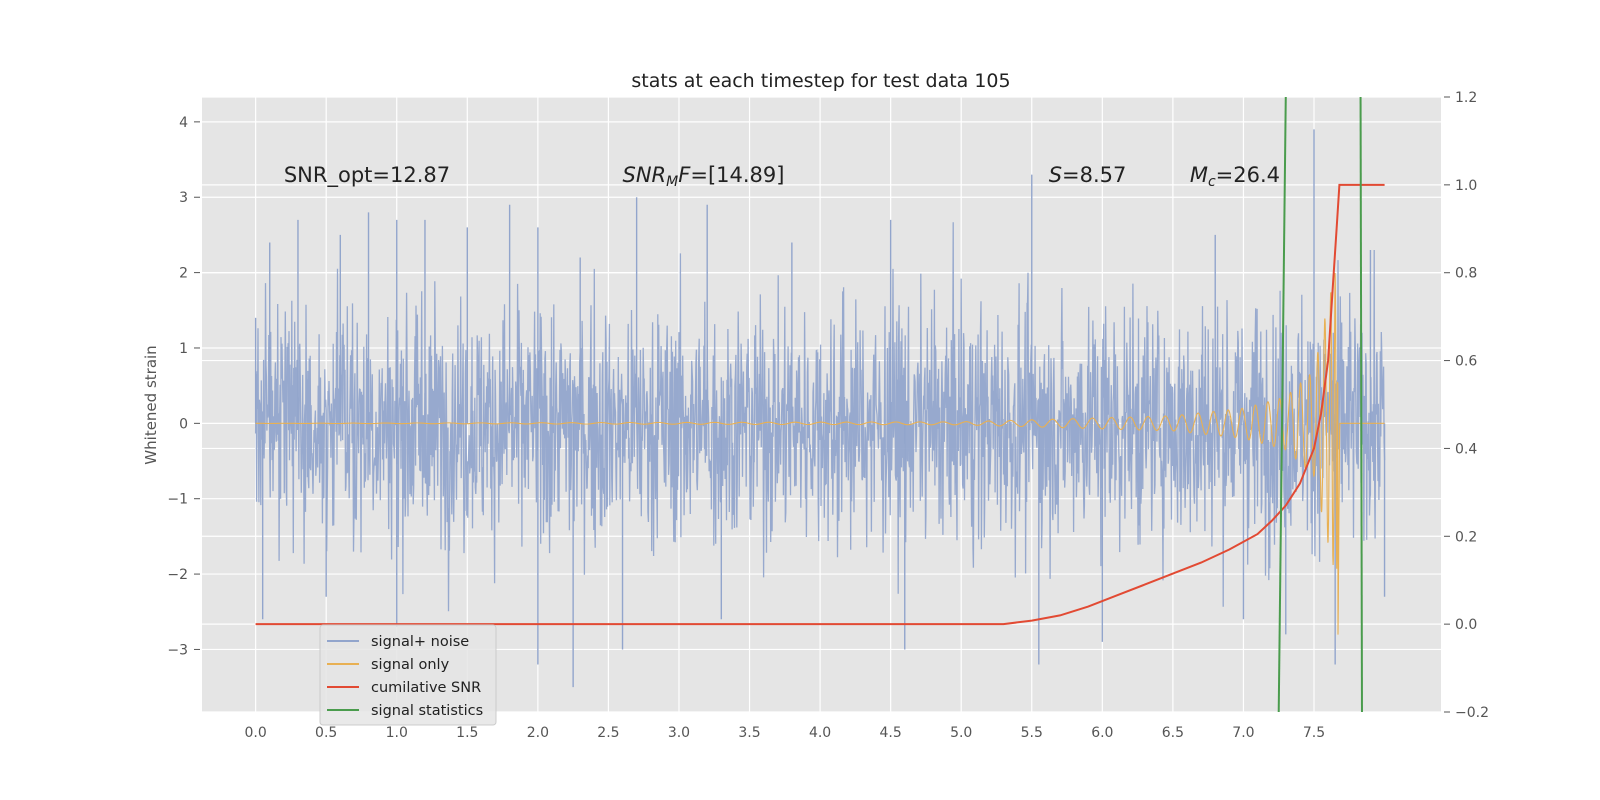 Image resolution: width=1600 pixels, height=800 pixels. Describe the element at coordinates (1032, 733) in the screenshot. I see `x-tick-label: 5.5` at that location.